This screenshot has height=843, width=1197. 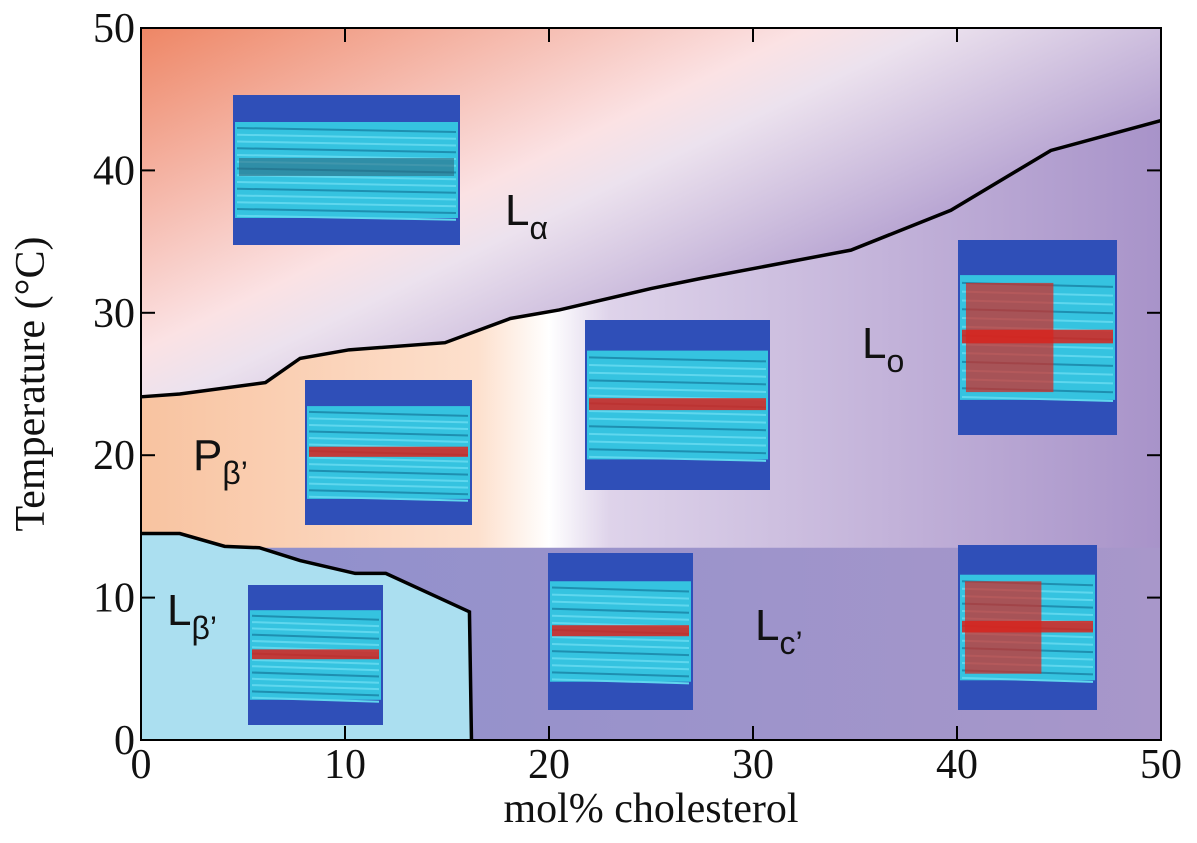 I want to click on x-axis-label: mol% cholesterol, so click(x=650, y=809).